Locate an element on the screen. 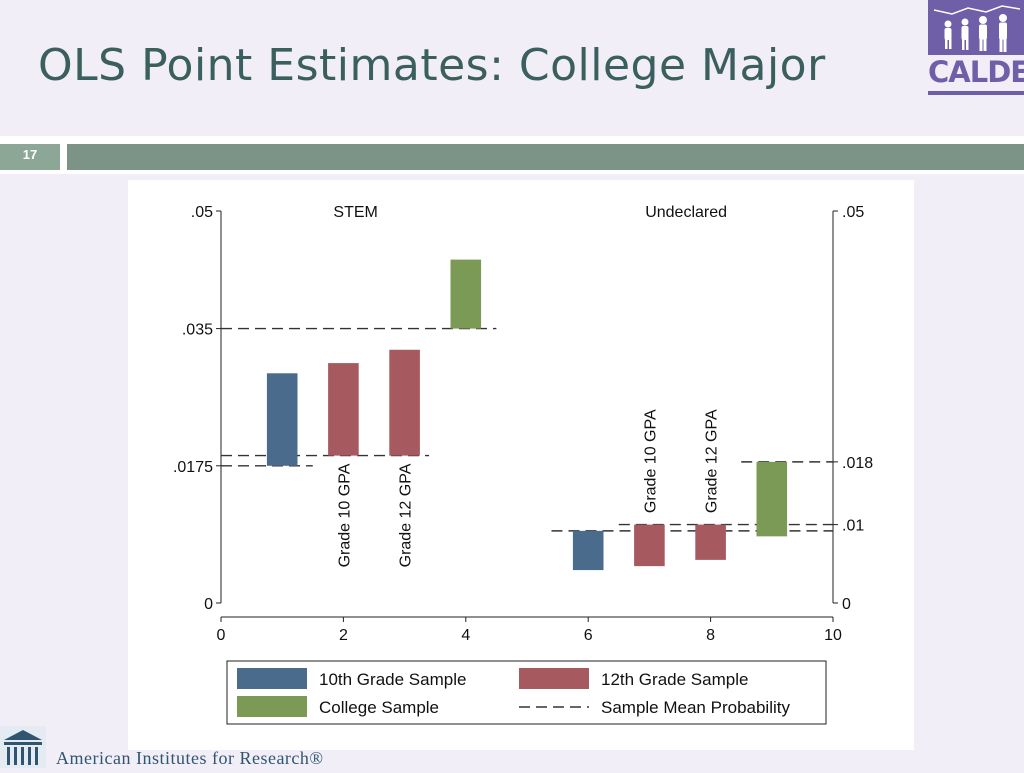 This screenshot has height=773, width=1024. y-tick-label: .035 is located at coordinates (197, 330).